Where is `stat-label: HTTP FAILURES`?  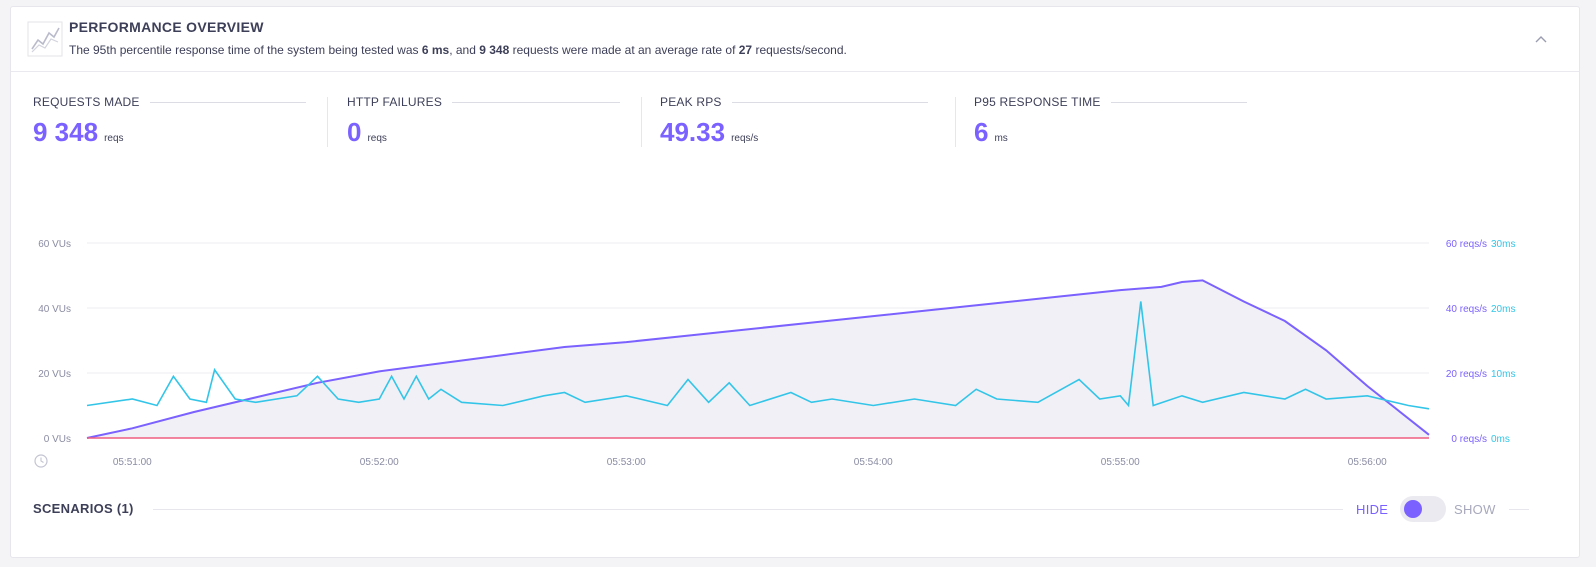 stat-label: HTTP FAILURES is located at coordinates (395, 102).